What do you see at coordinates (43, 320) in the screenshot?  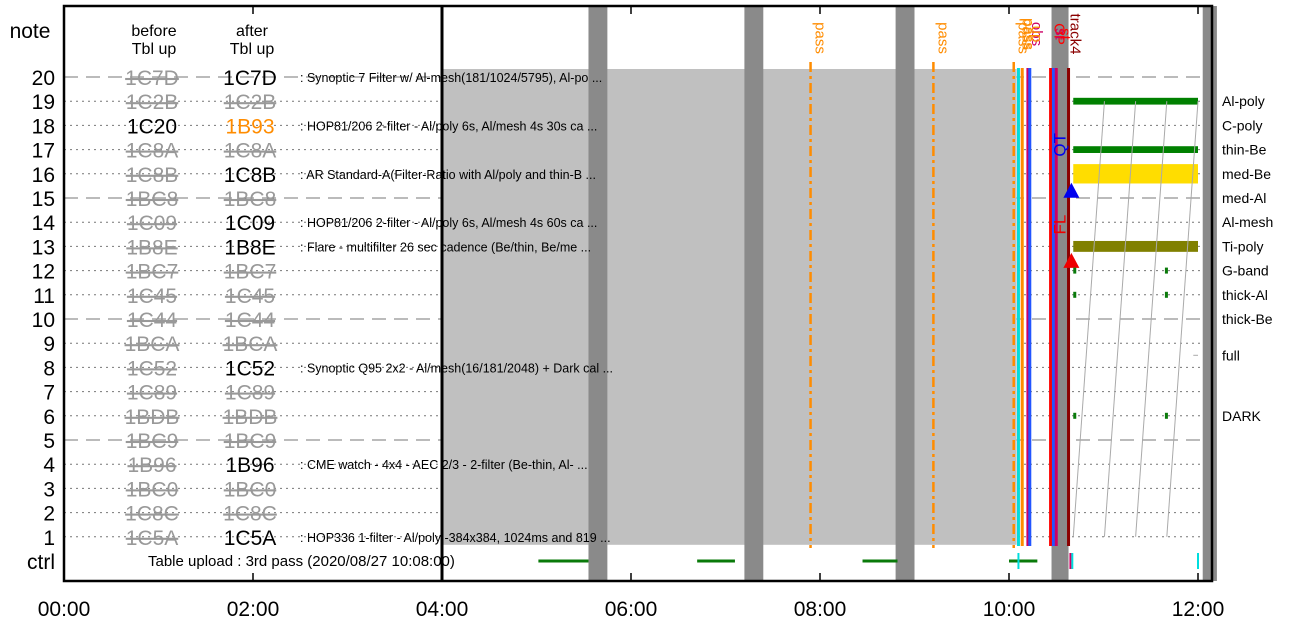 I see `row-number: 10` at bounding box center [43, 320].